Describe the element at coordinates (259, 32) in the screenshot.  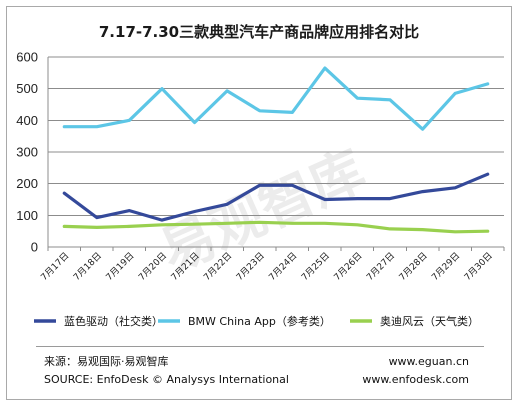
I see `chart-title: 7.17-7.30三款典型汽车产商品牌应用排名对比` at that location.